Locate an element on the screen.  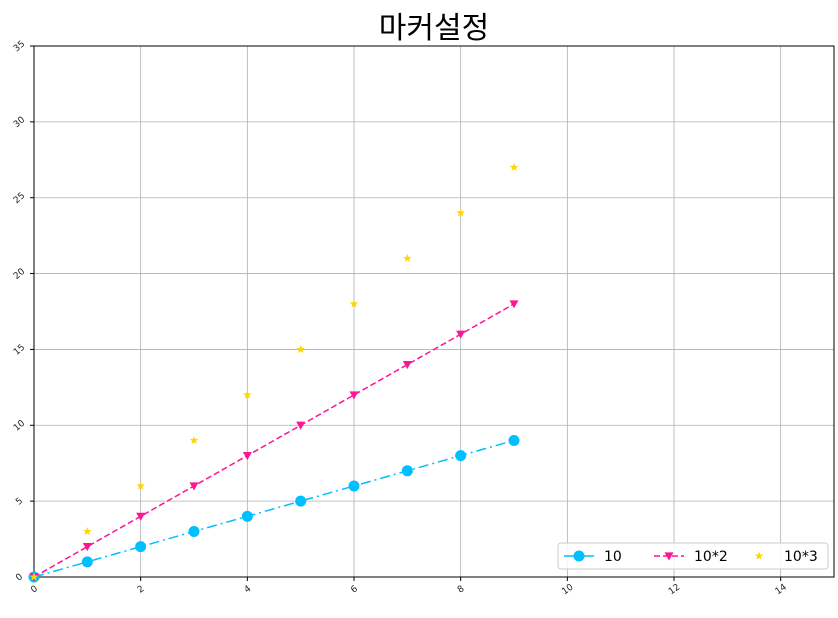
y-tick-label: 35 is located at coordinates (19, 46).